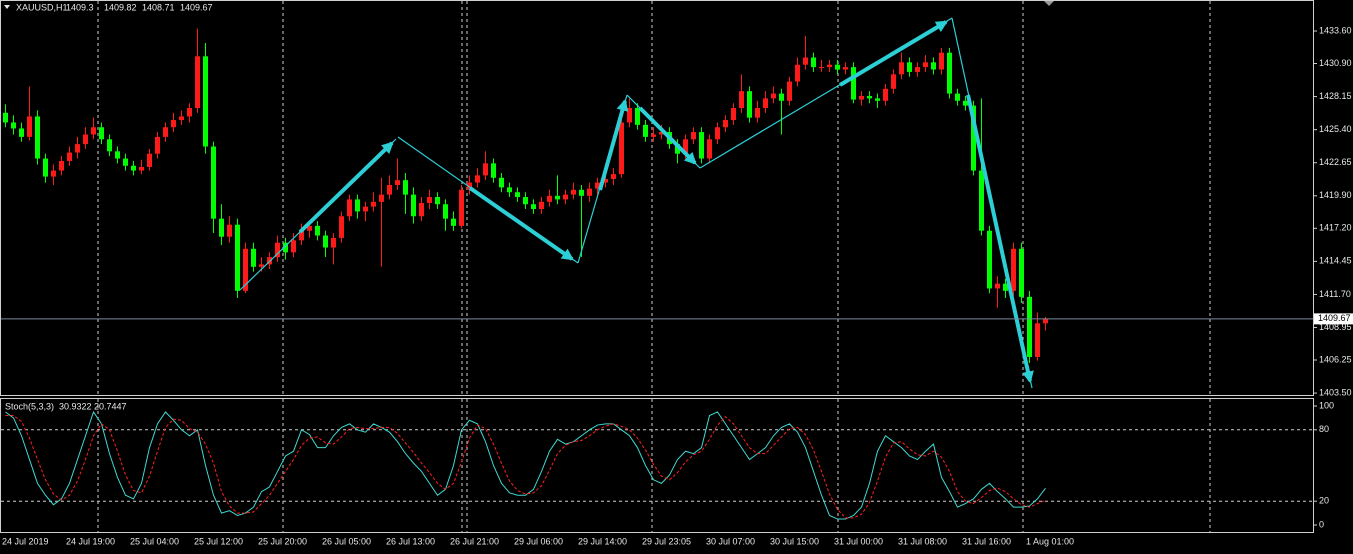  What do you see at coordinates (1335, 392) in the screenshot?
I see `y-tick-label: 1403.50` at bounding box center [1335, 392].